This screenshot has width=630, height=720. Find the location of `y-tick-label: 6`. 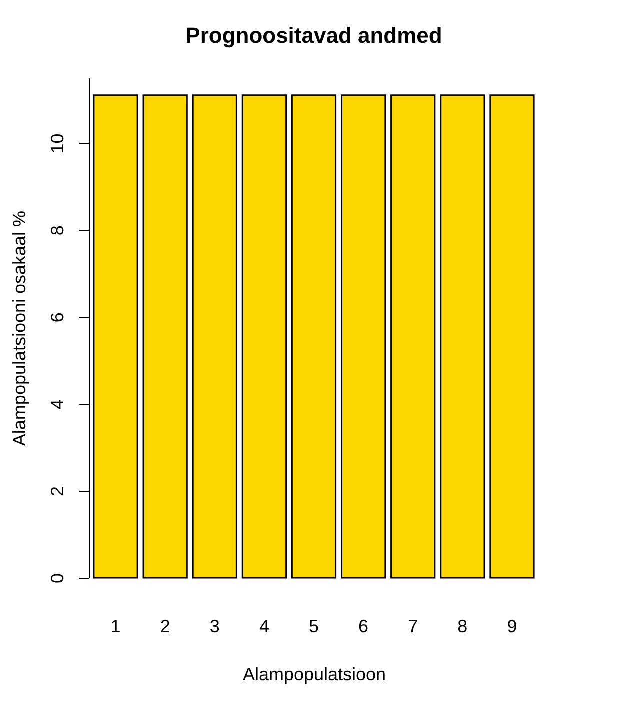

y-tick-label: 6 is located at coordinates (58, 317).